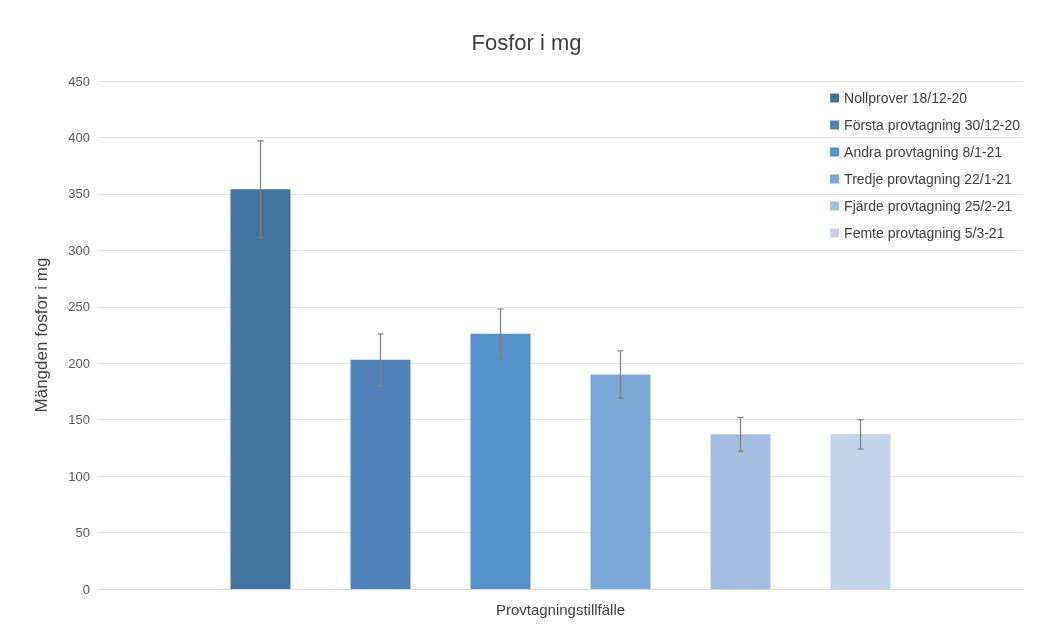 This screenshot has height=632, width=1053. What do you see at coordinates (79, 81) in the screenshot?
I see `y-tick-label: 450` at bounding box center [79, 81].